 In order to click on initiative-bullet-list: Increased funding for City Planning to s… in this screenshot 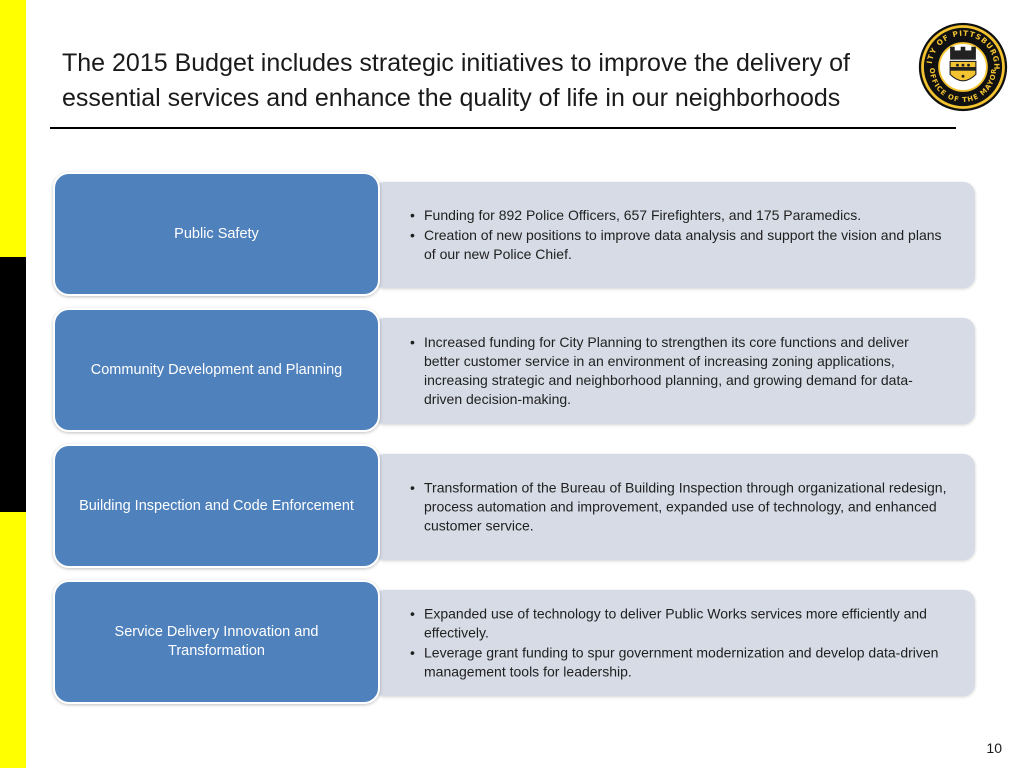, I will do `click(677, 371)`.